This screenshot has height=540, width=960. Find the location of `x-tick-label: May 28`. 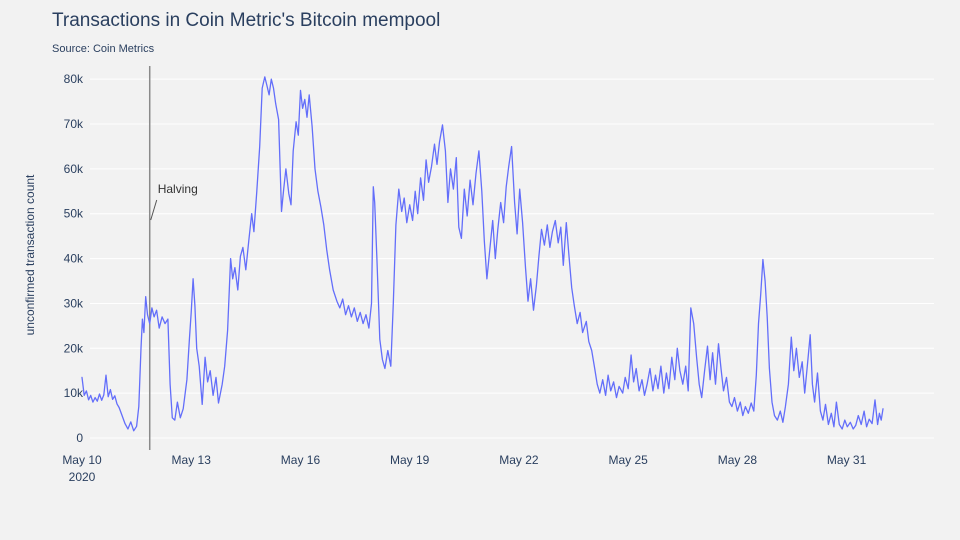

x-tick-label: May 28 is located at coordinates (738, 460).